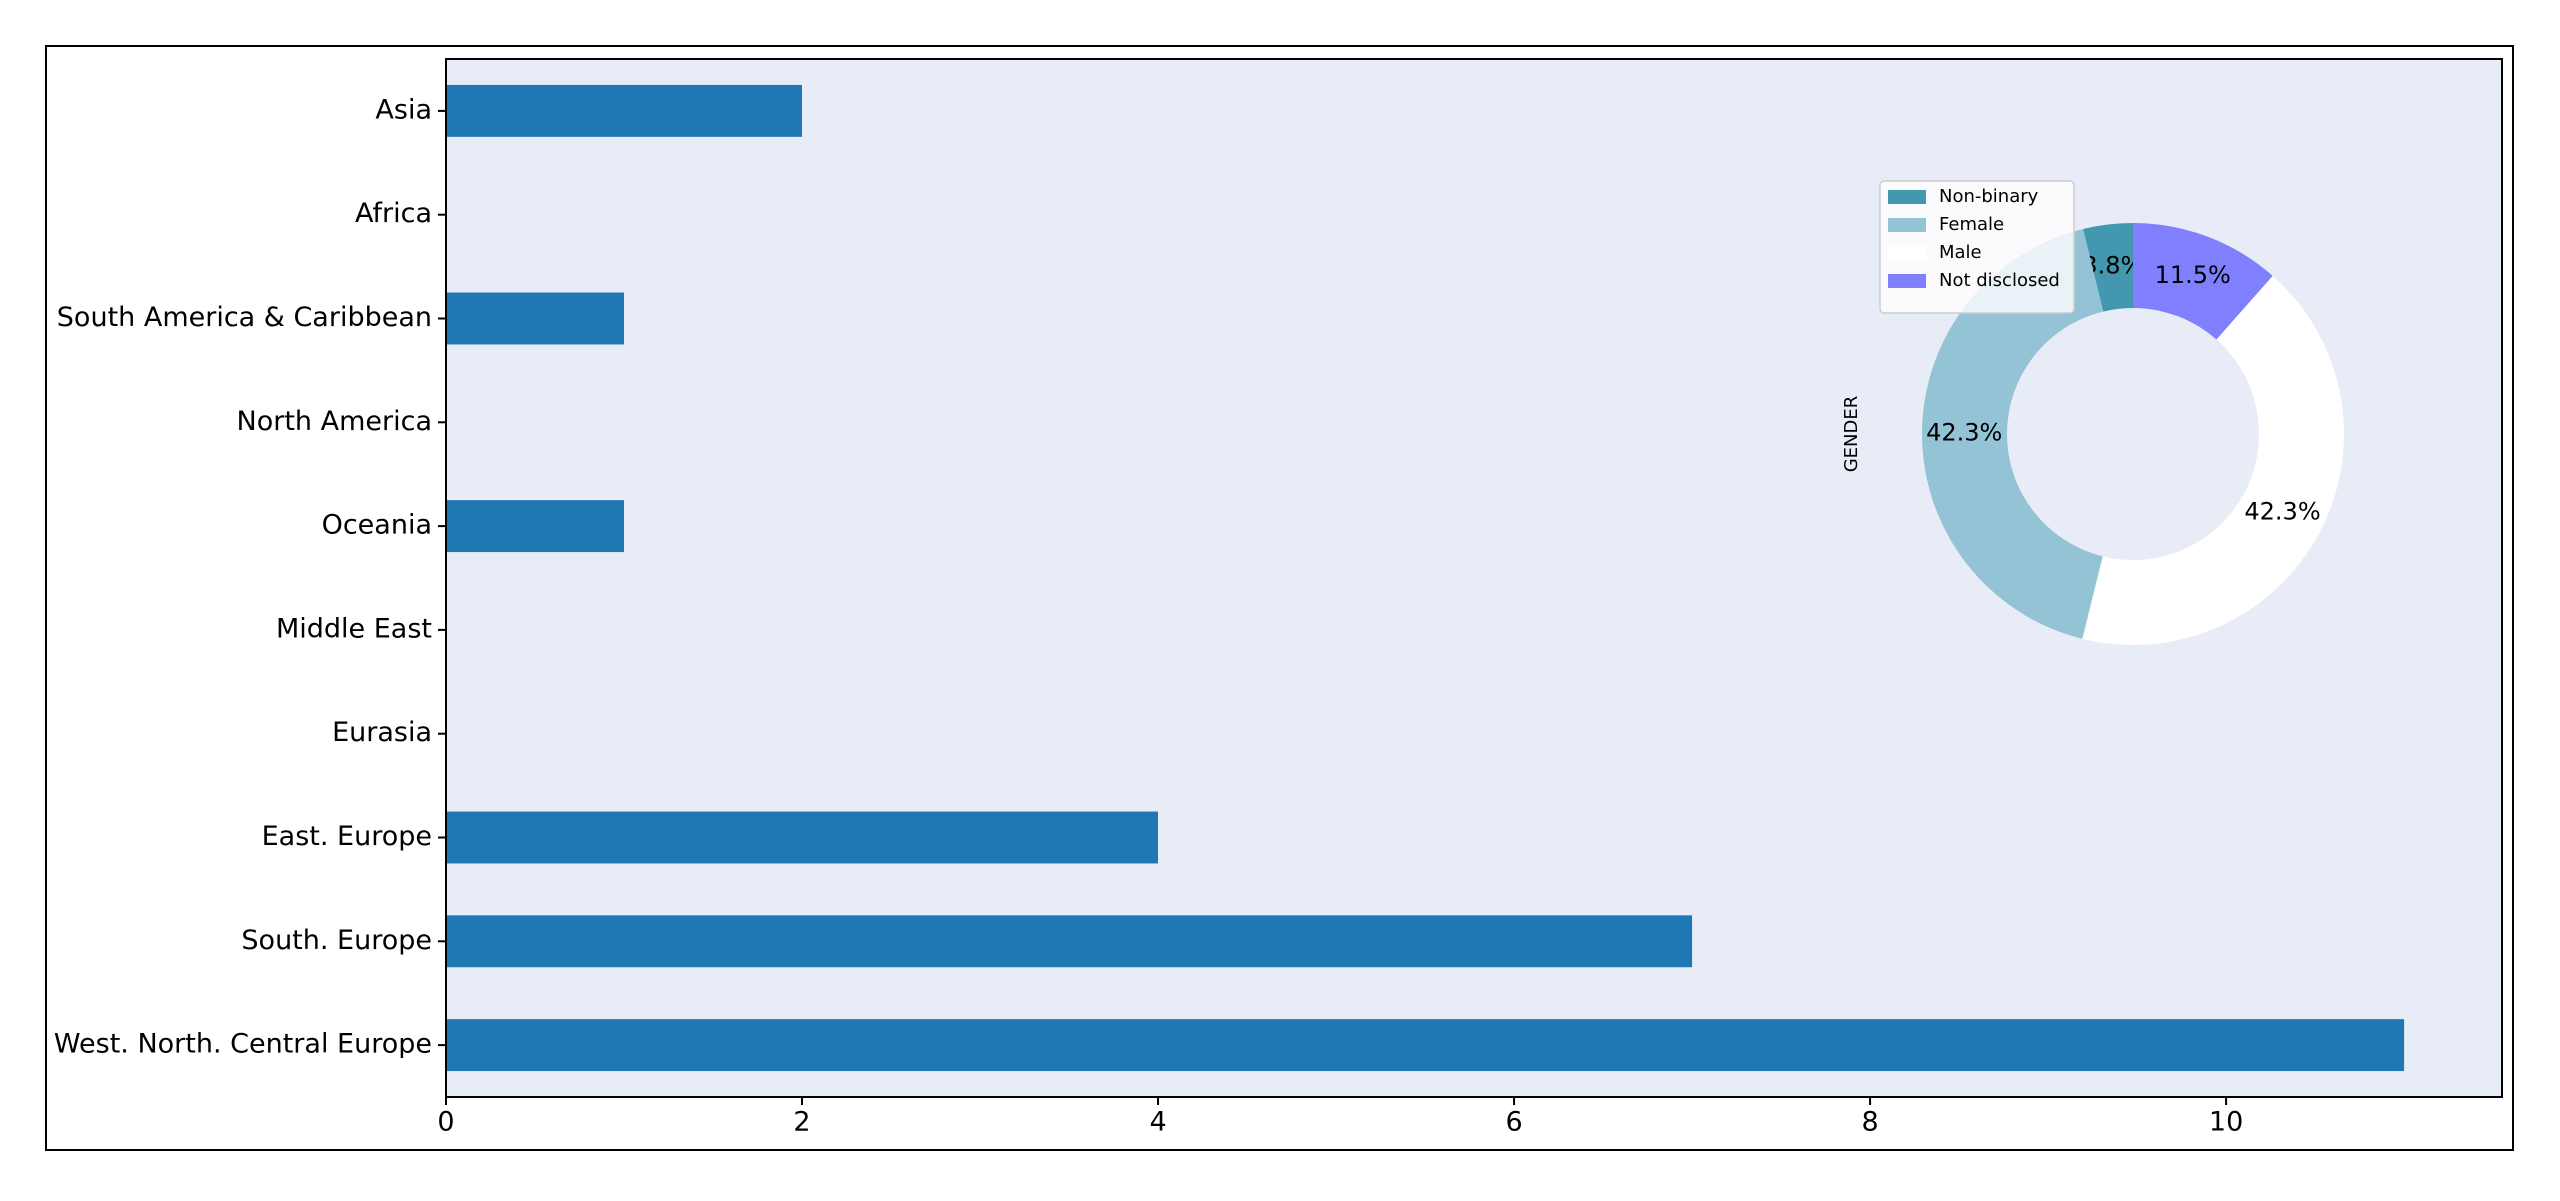 The image size is (2560, 1201). What do you see at coordinates (382, 732) in the screenshot?
I see `y-tick-label: Eurasia` at bounding box center [382, 732].